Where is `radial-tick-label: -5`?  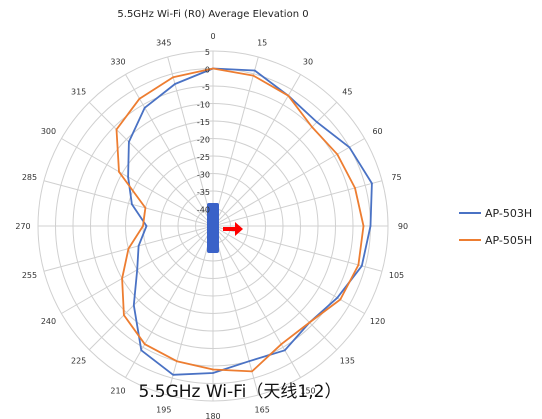 radial-tick-label: -5 is located at coordinates (206, 87).